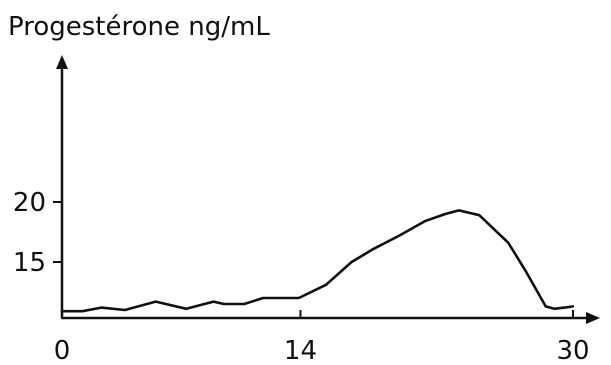 This screenshot has height=365, width=611. I want to click on y-axis-title: Progestérone ng/mL, so click(139, 27).